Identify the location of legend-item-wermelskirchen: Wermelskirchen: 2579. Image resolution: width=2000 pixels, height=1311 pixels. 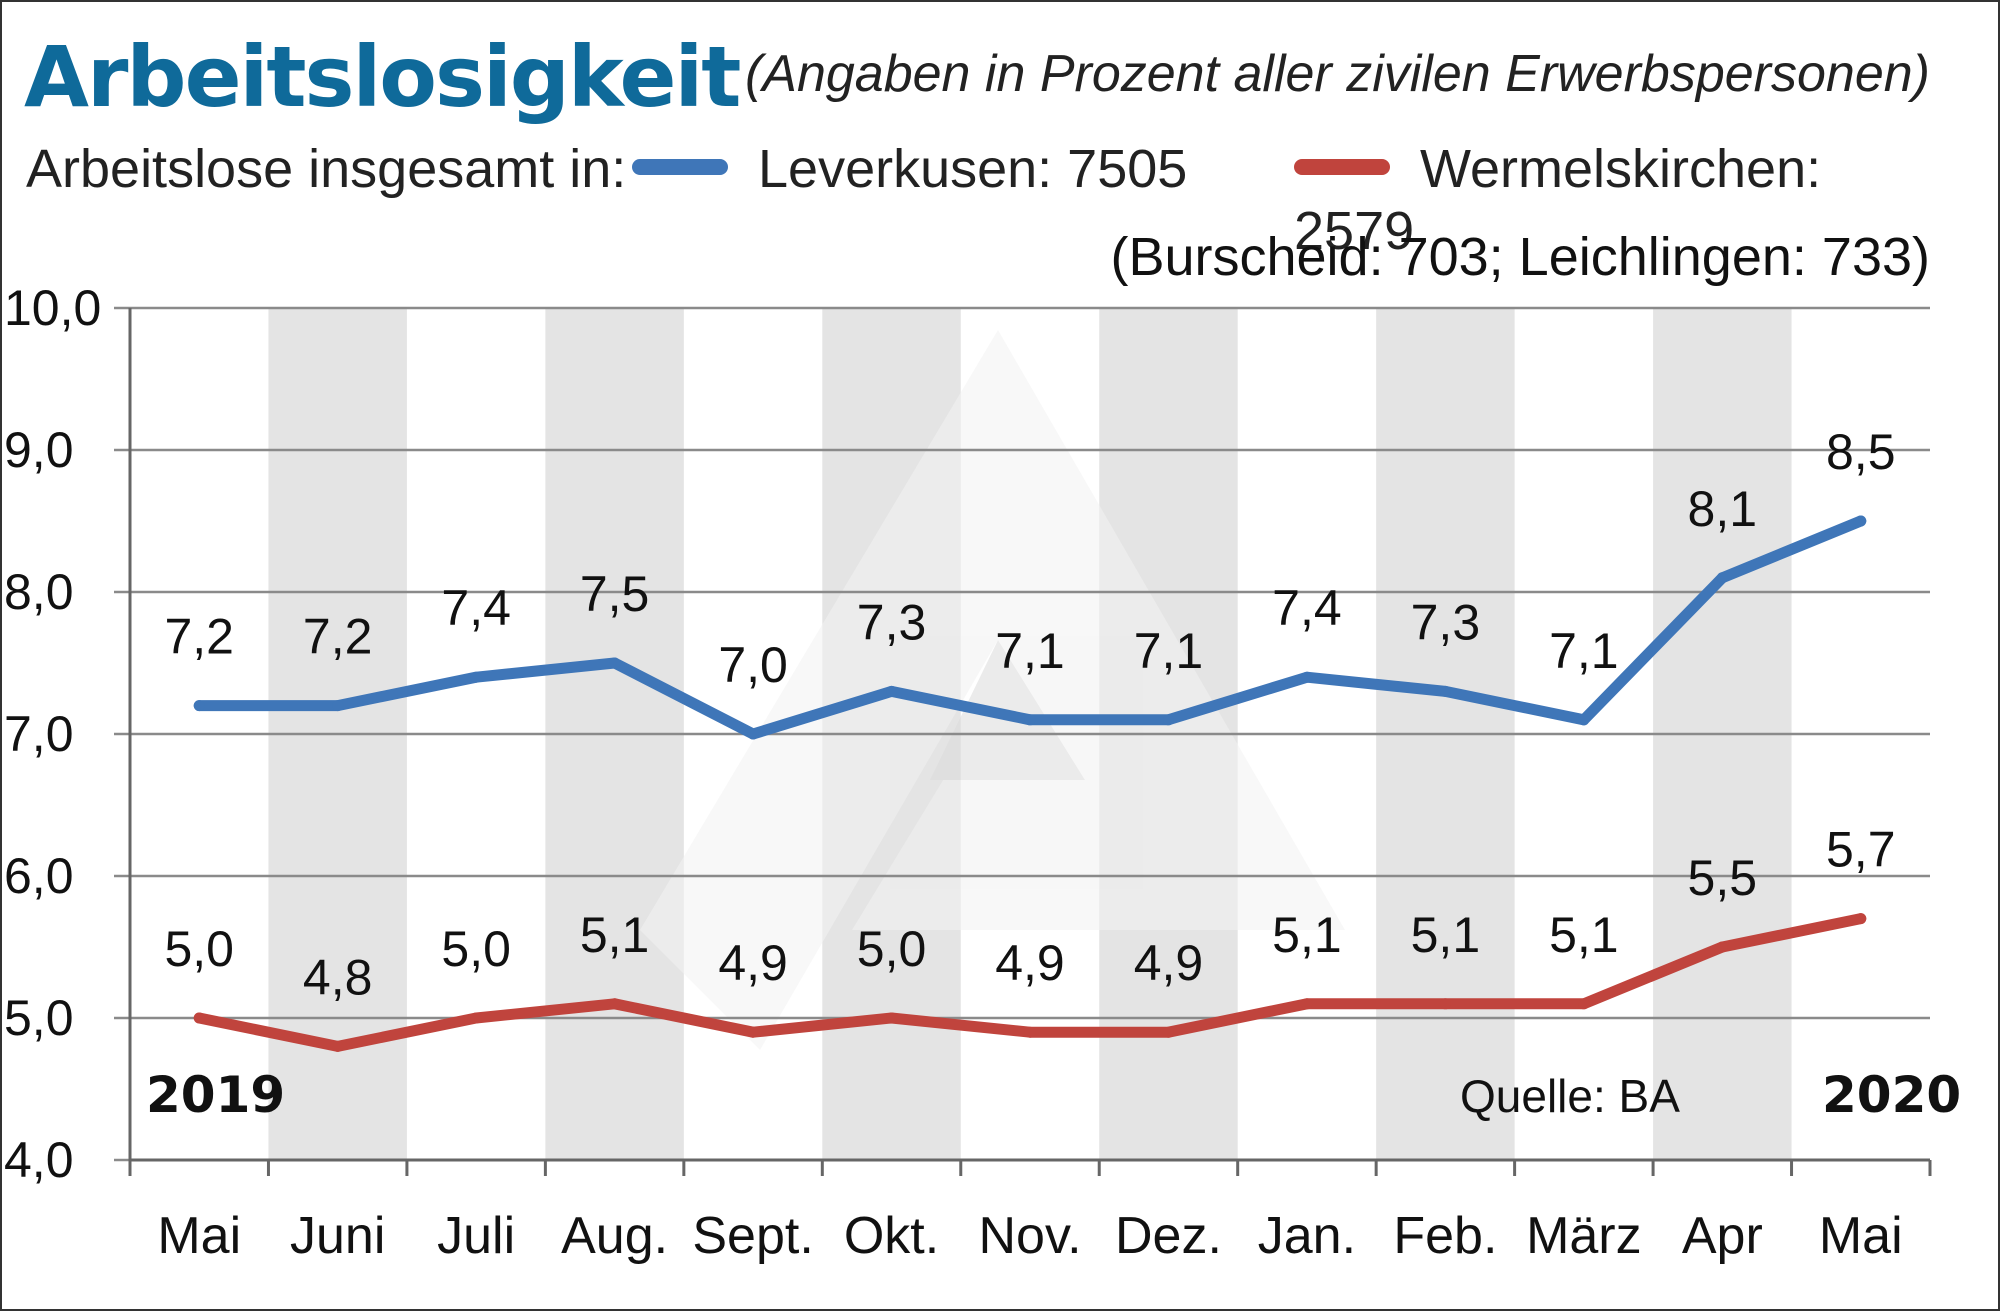
(1612, 200).